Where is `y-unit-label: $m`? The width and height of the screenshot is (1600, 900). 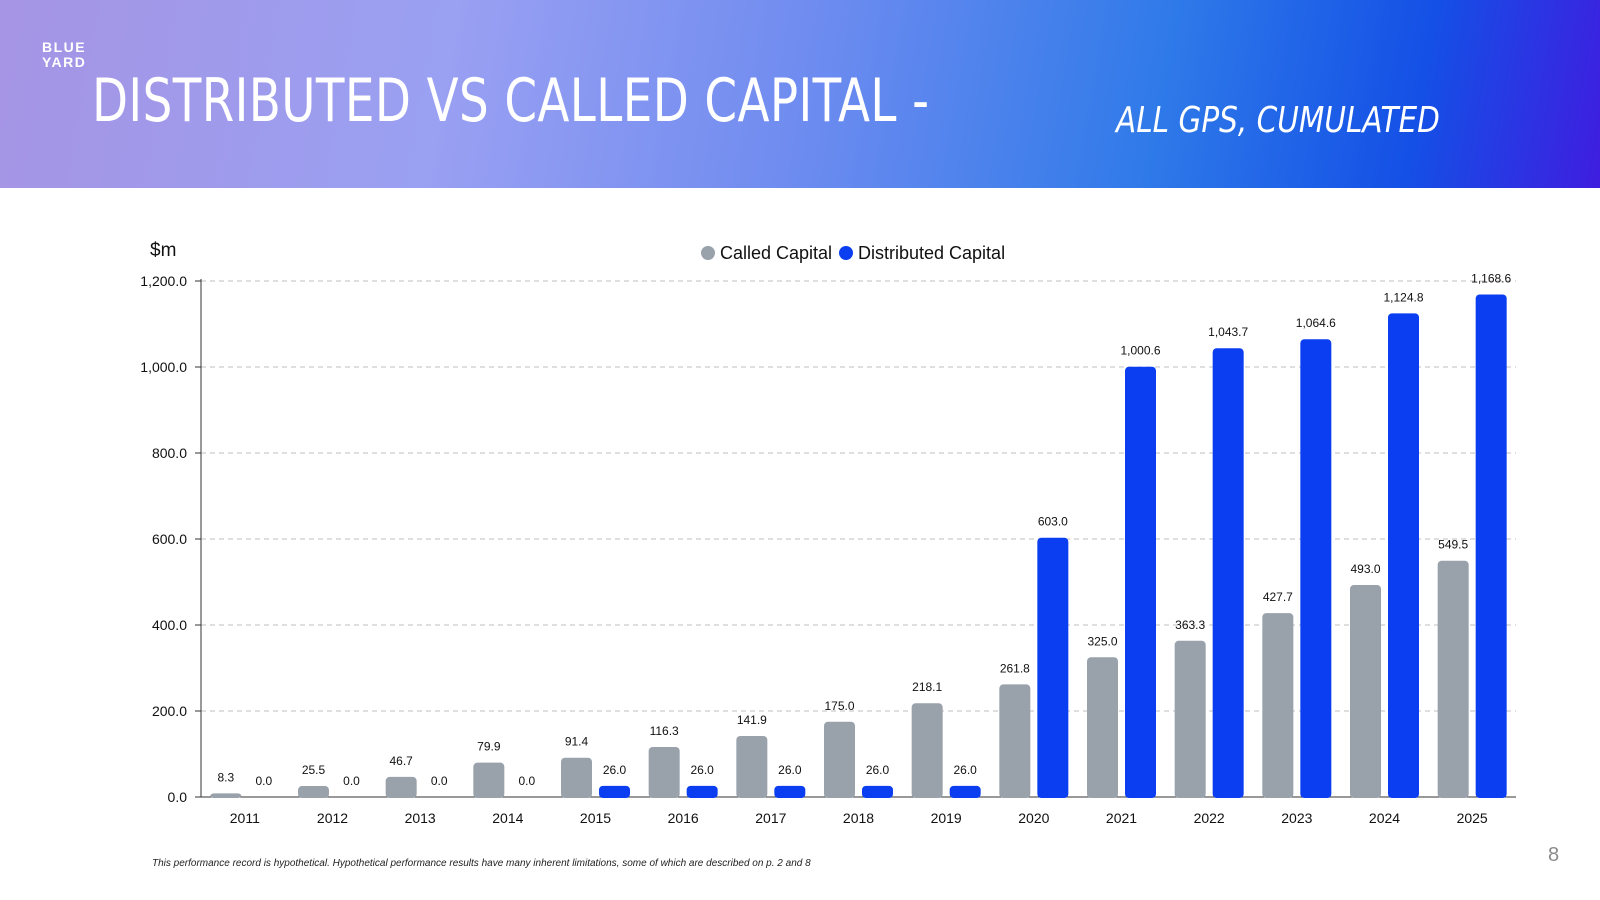 y-unit-label: $m is located at coordinates (163, 250).